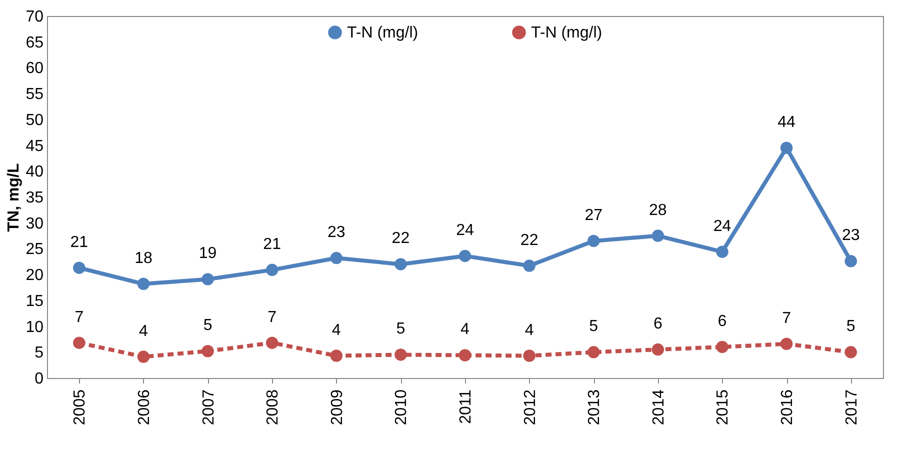  What do you see at coordinates (144, 407) in the screenshot?
I see `x-tick-label: 2006` at bounding box center [144, 407].